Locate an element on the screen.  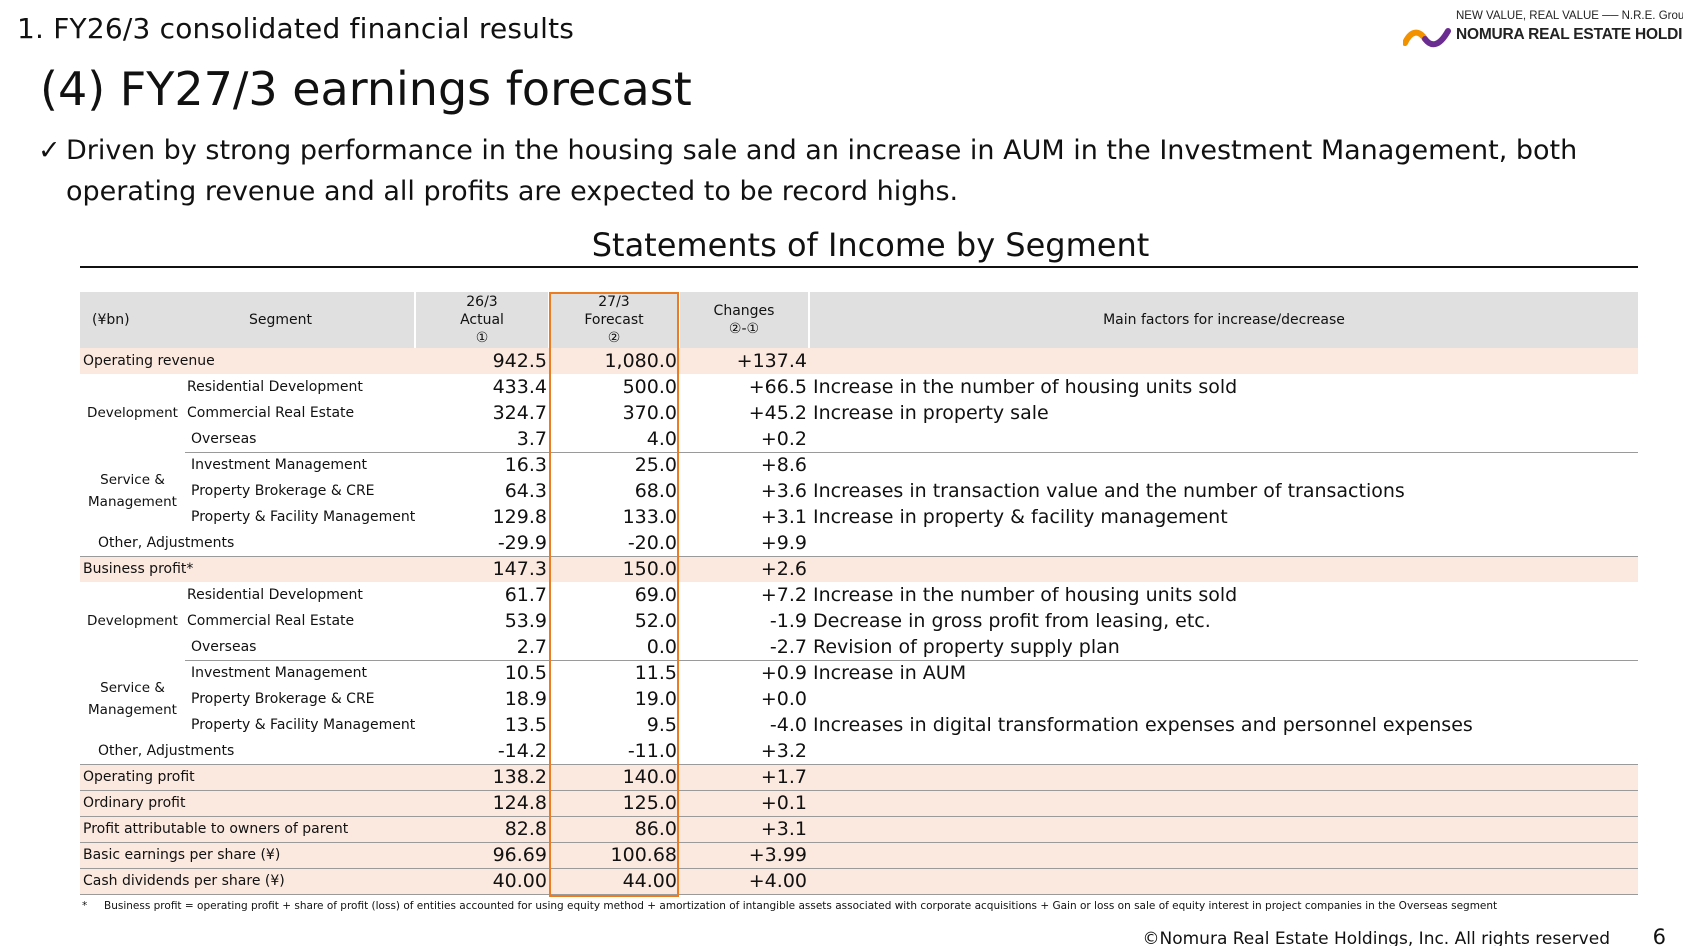
change-value: -4.0 is located at coordinates (788, 725).